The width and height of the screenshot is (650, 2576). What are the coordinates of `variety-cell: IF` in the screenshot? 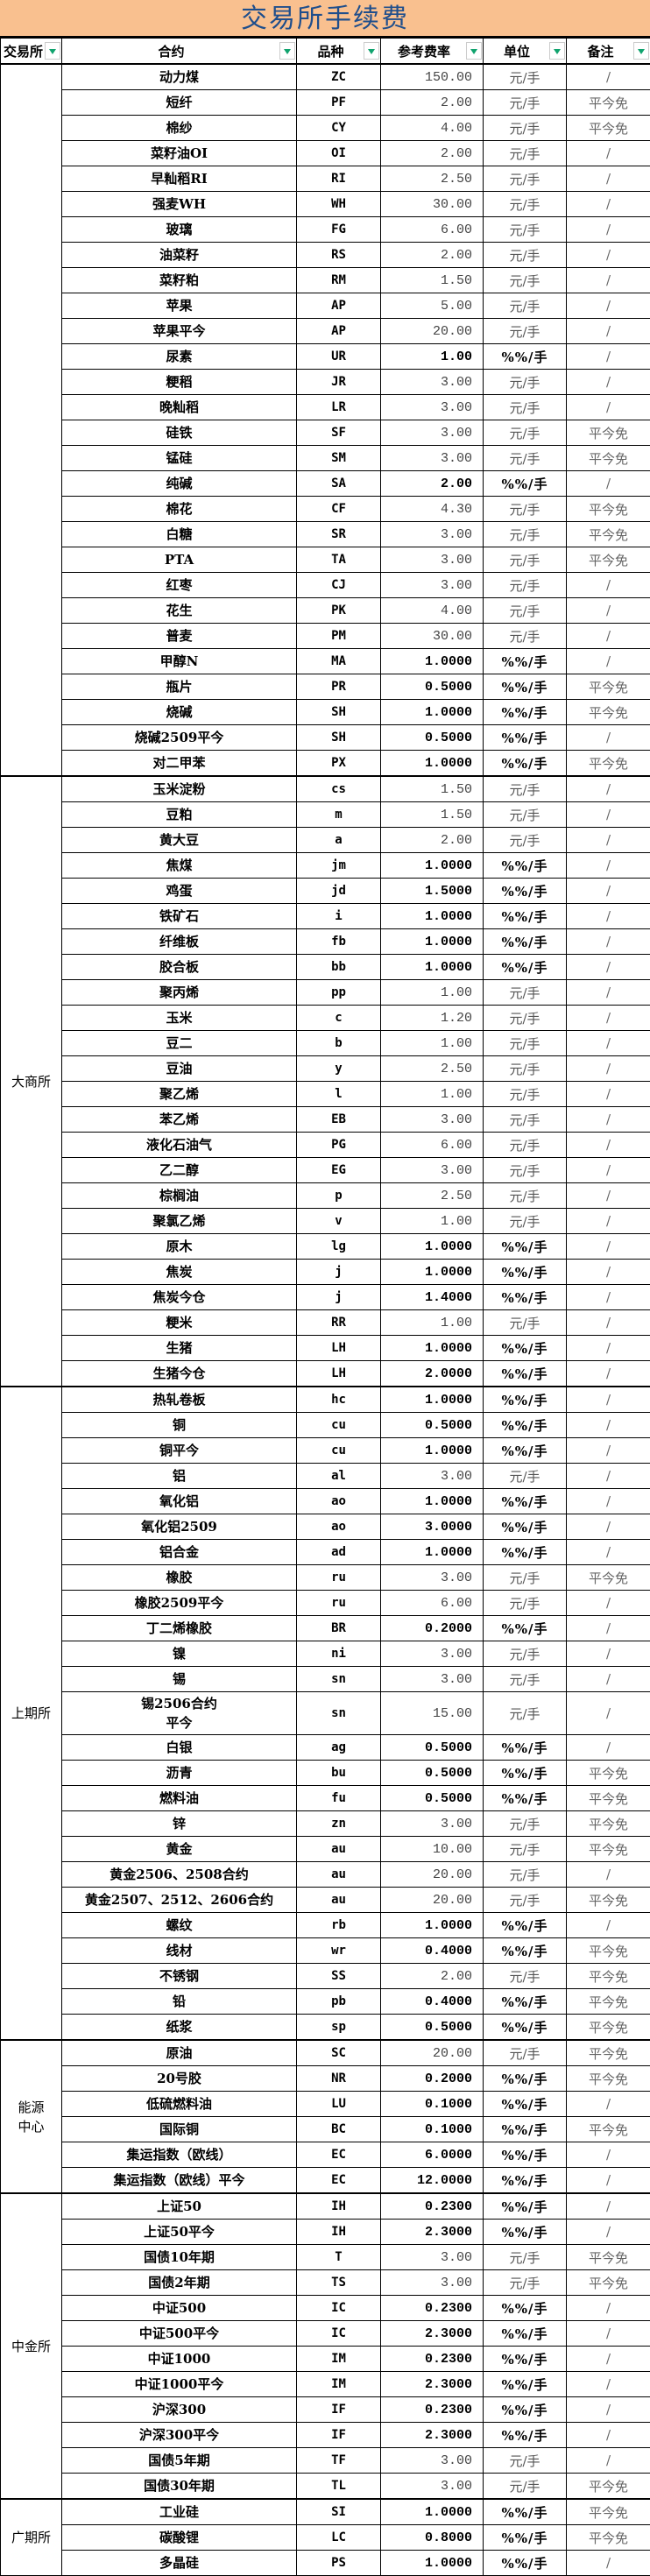 It's located at (339, 2410).